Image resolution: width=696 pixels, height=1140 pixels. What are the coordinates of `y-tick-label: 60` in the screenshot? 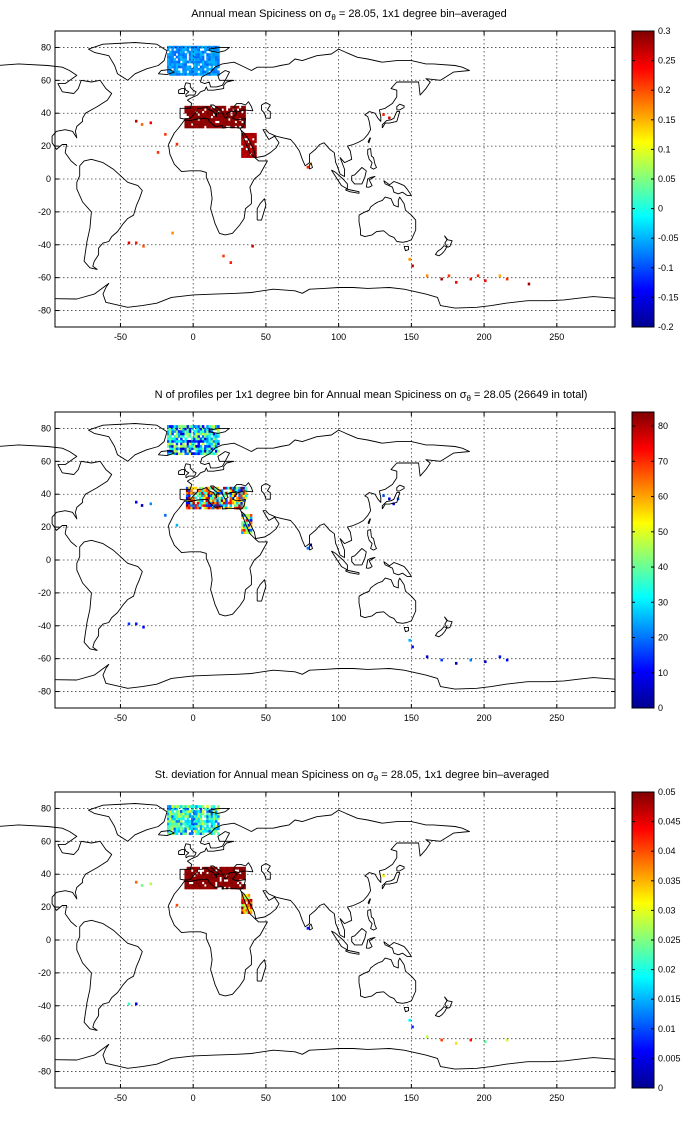 It's located at (46, 841).